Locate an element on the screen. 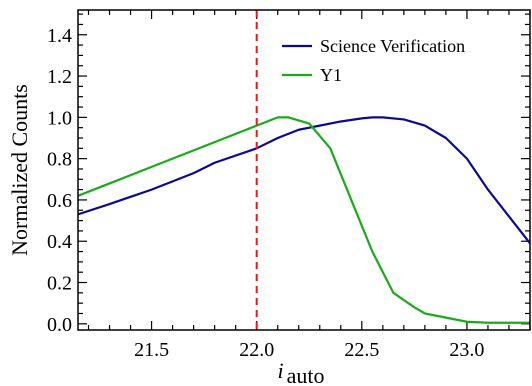 The image size is (532, 386). y-tick-label: 1.0 is located at coordinates (59, 118).